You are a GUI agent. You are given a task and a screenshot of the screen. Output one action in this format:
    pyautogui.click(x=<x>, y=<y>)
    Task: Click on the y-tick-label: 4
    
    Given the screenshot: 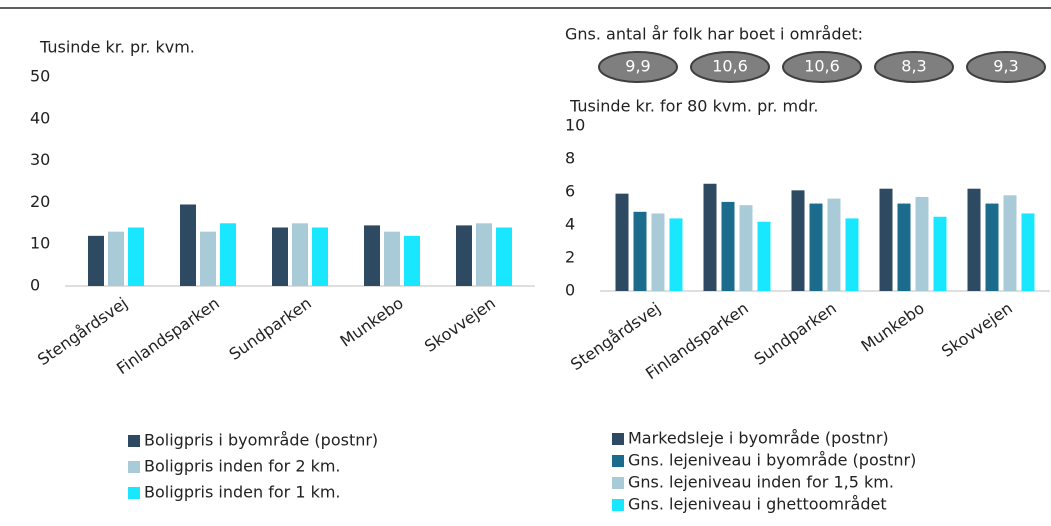 What is the action you would take?
    pyautogui.click(x=570, y=224)
    